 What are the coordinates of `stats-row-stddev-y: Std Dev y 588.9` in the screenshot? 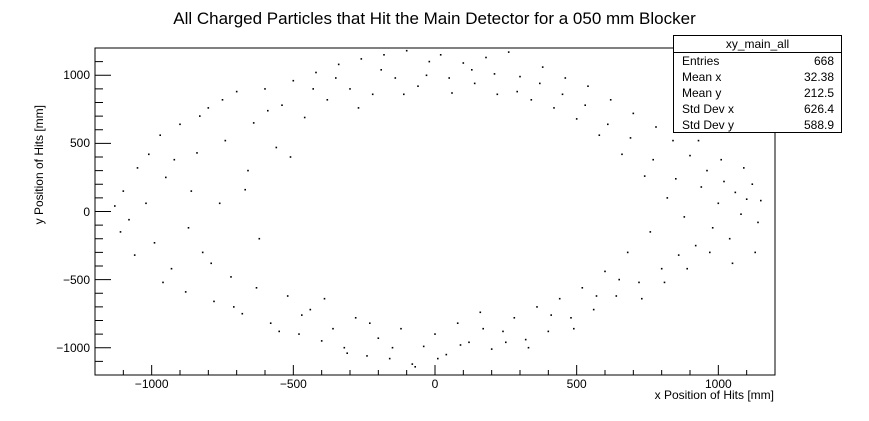 It's located at (757, 125).